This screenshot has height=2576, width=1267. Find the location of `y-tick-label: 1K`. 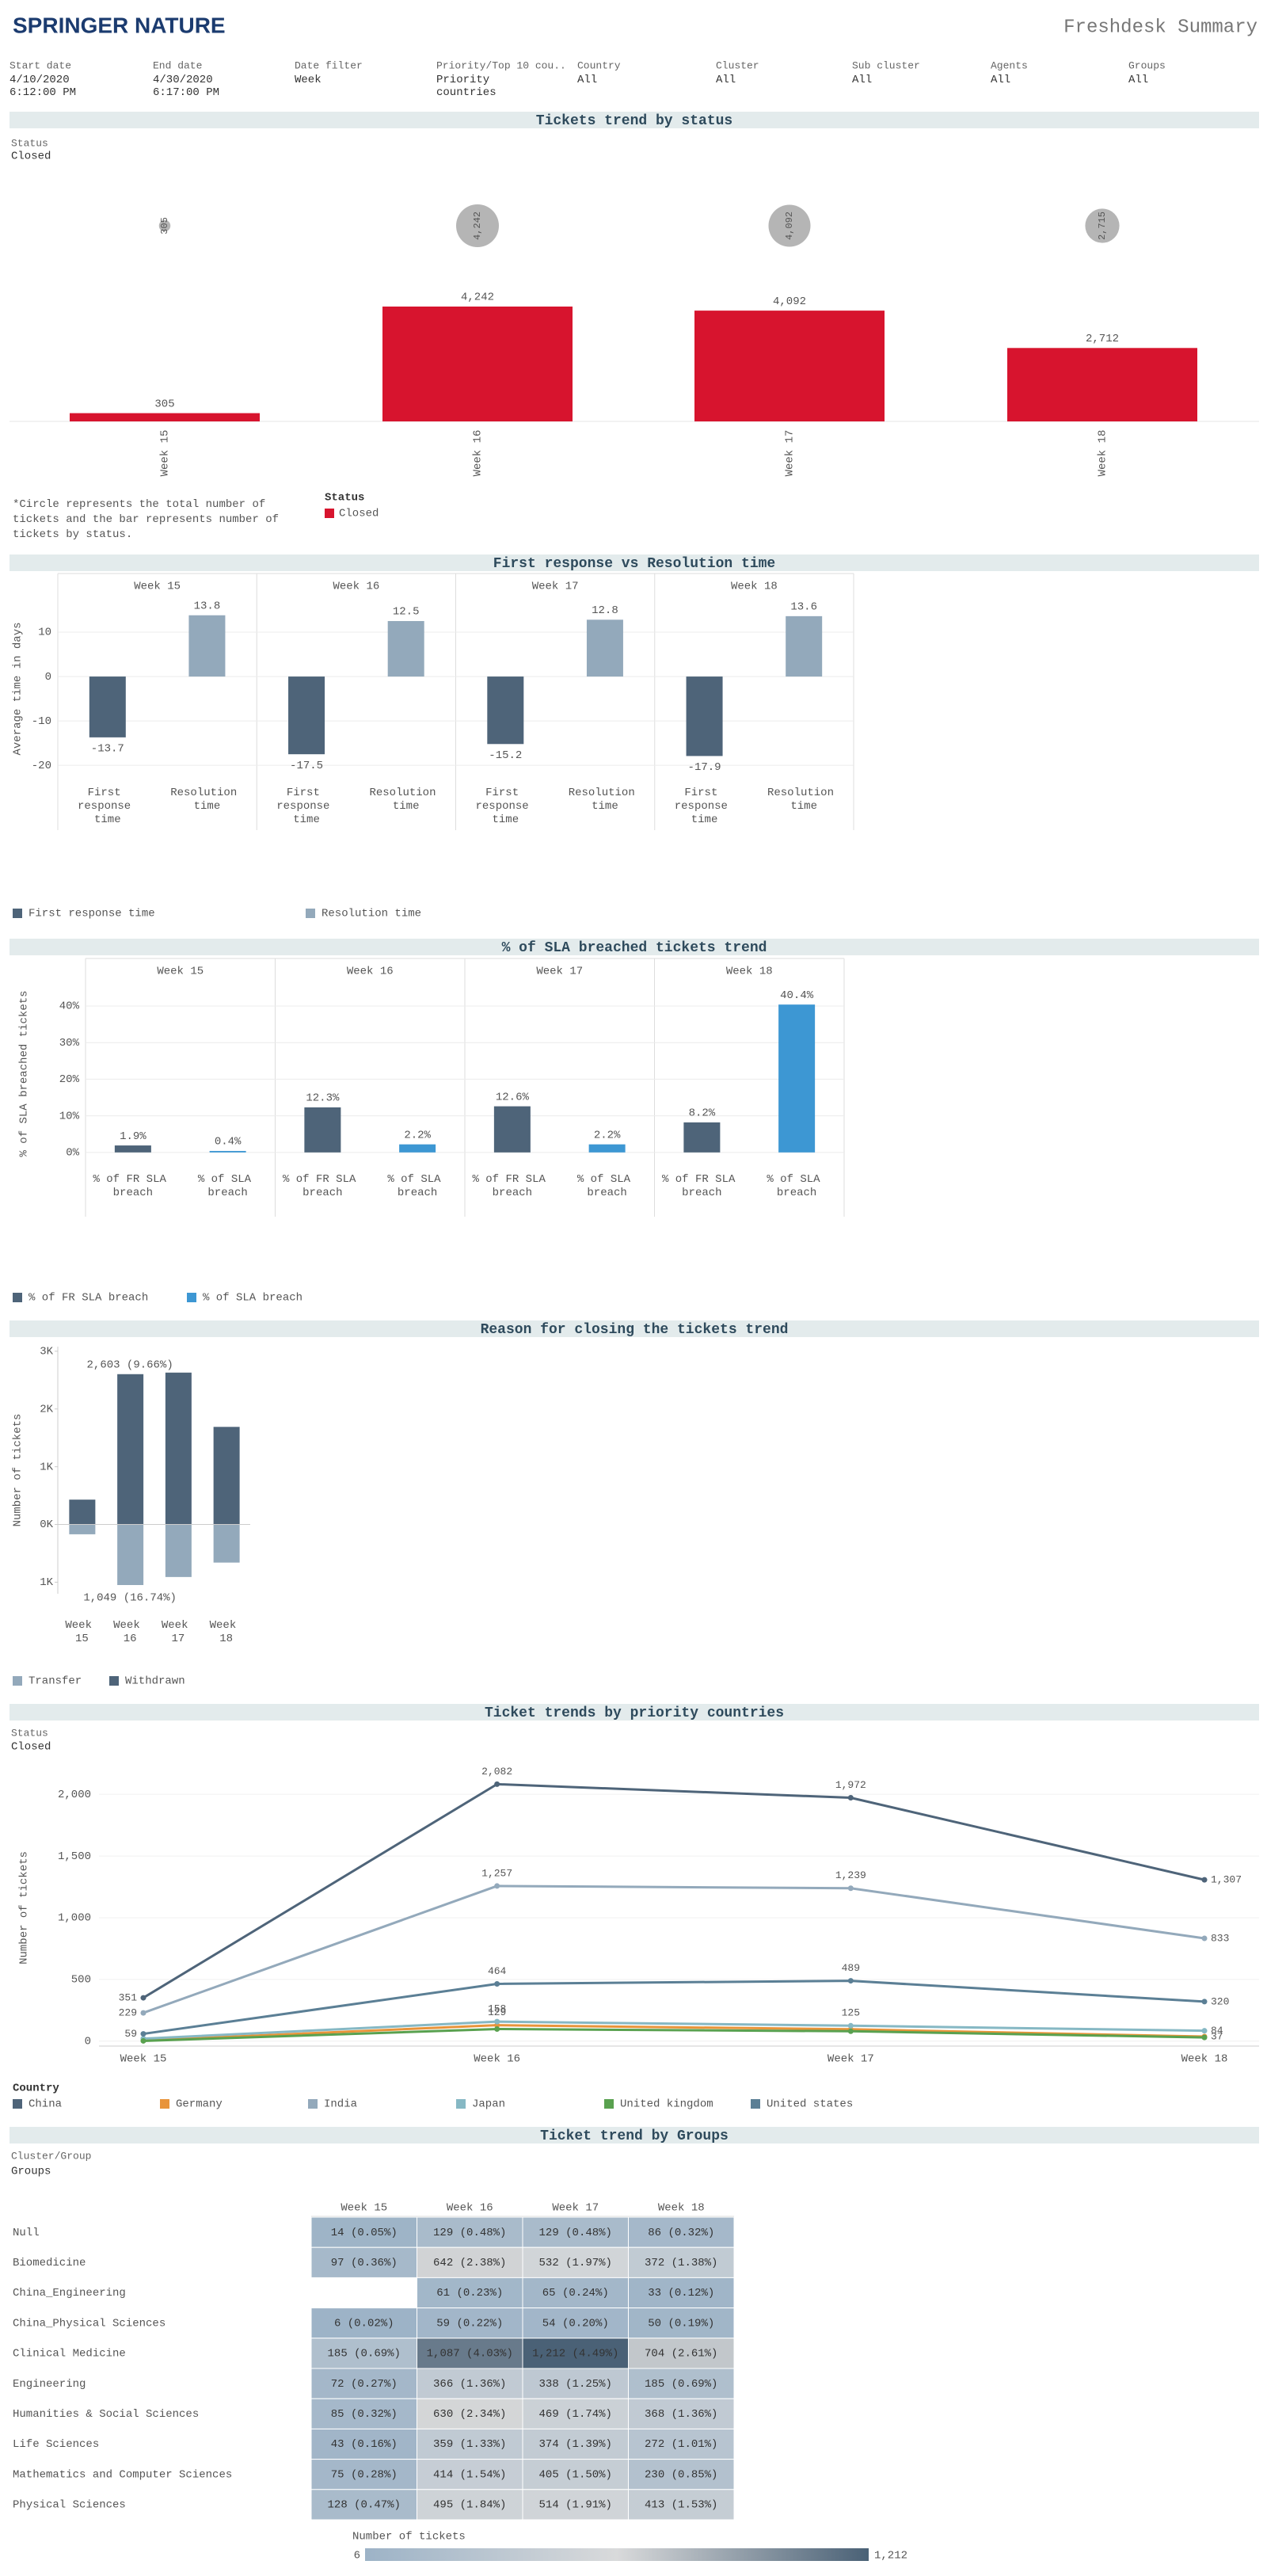

y-tick-label: 1K is located at coordinates (46, 1582).